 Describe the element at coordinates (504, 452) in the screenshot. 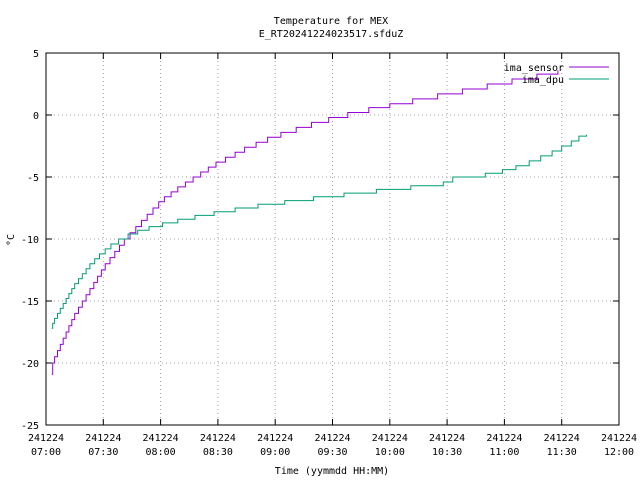

I see `x-tick-label-time: 11:00` at that location.